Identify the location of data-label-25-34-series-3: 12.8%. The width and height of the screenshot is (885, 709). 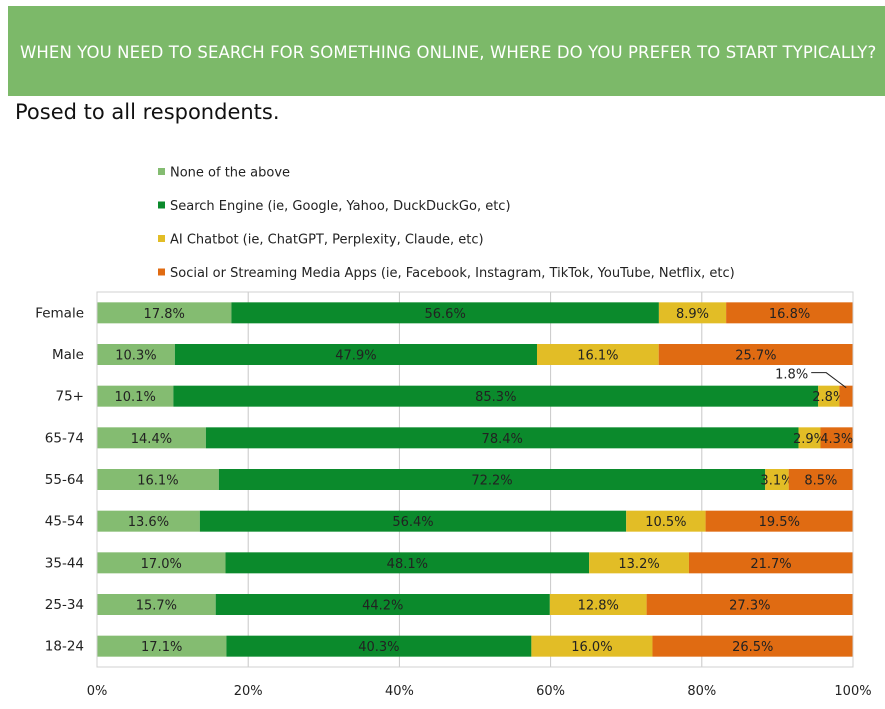
(598, 606).